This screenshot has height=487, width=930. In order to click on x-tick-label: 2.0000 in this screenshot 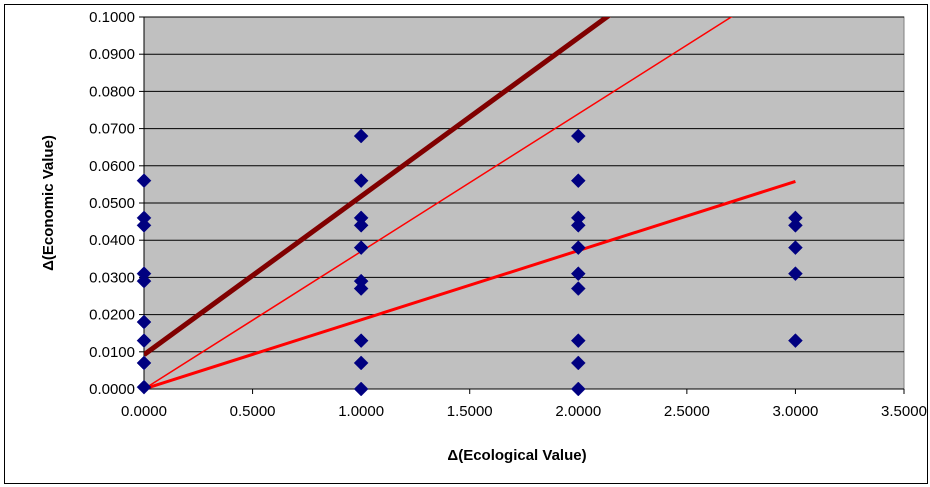, I will do `click(578, 411)`.